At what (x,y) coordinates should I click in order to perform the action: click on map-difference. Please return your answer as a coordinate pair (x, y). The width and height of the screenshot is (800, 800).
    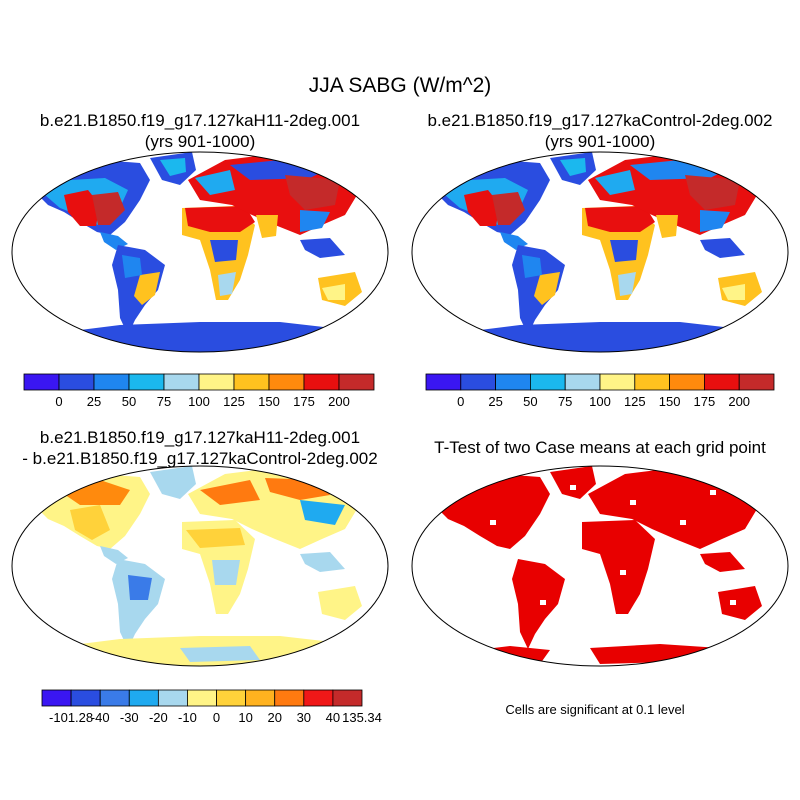
    Looking at the image, I should click on (200, 566).